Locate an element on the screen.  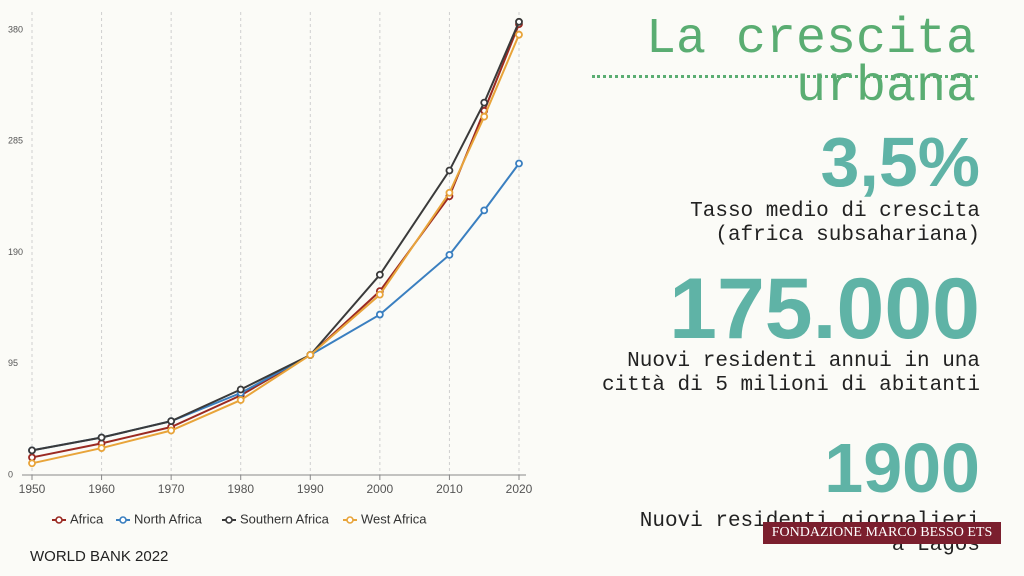
legend-label: West Africa is located at coordinates (394, 518).